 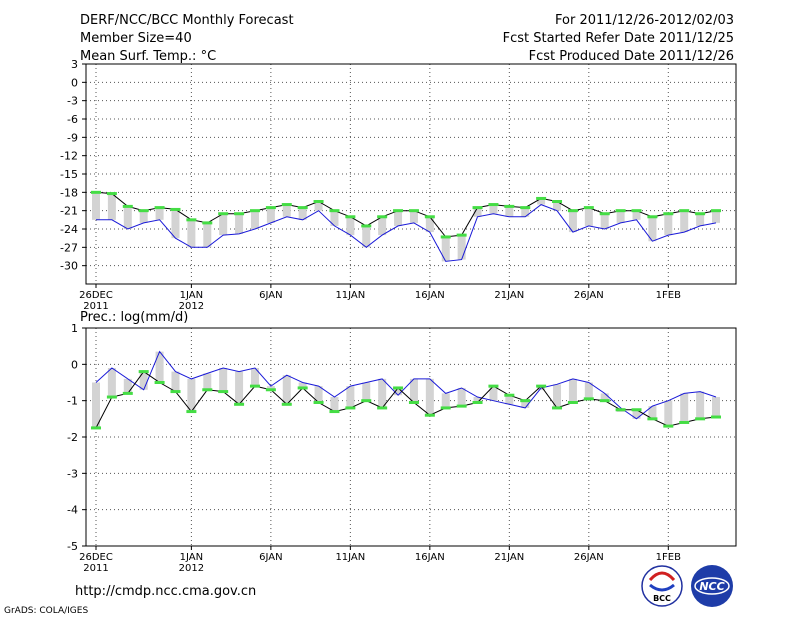 What do you see at coordinates (72, 401) in the screenshot?
I see `y-tick-label: -1` at bounding box center [72, 401].